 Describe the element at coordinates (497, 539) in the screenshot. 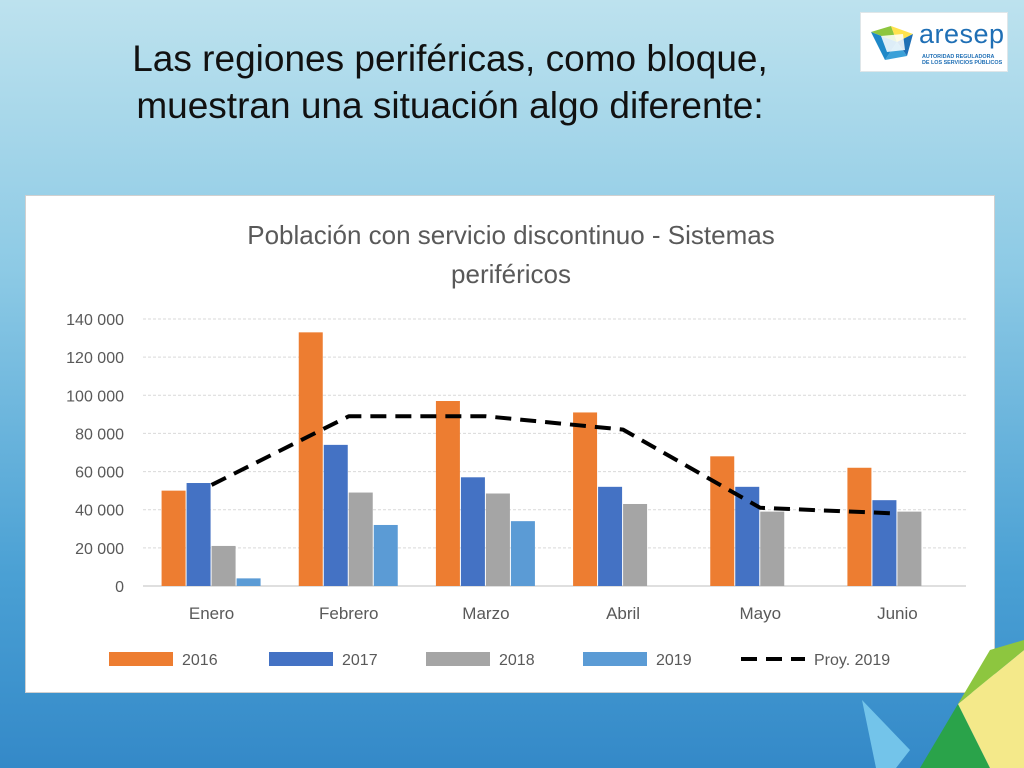

I see `bar-2018-marzo` at that location.